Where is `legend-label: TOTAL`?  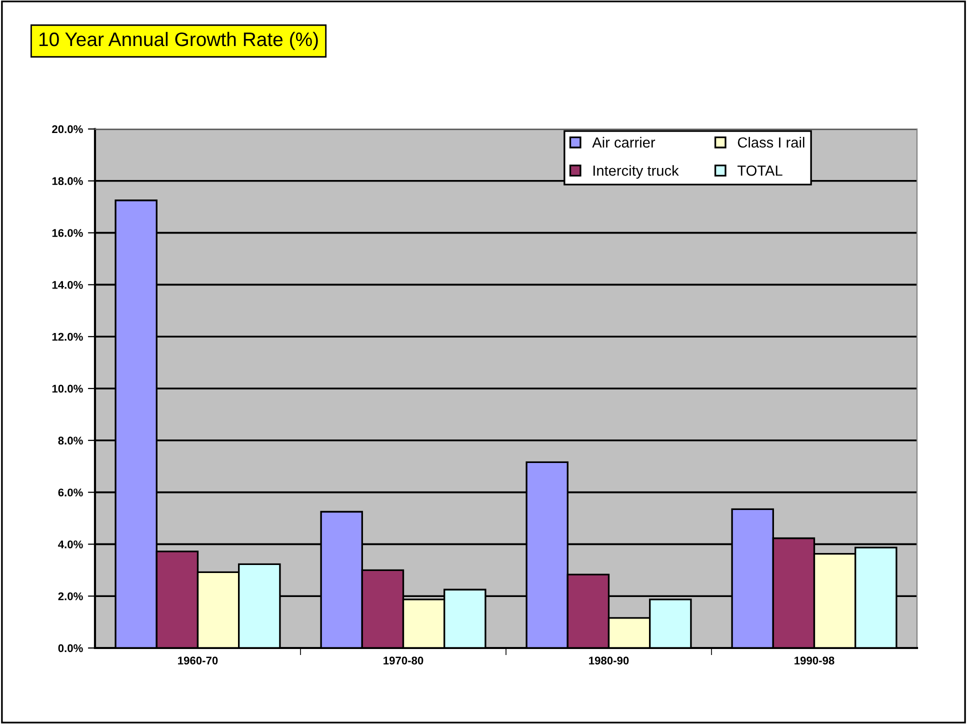 legend-label: TOTAL is located at coordinates (760, 171).